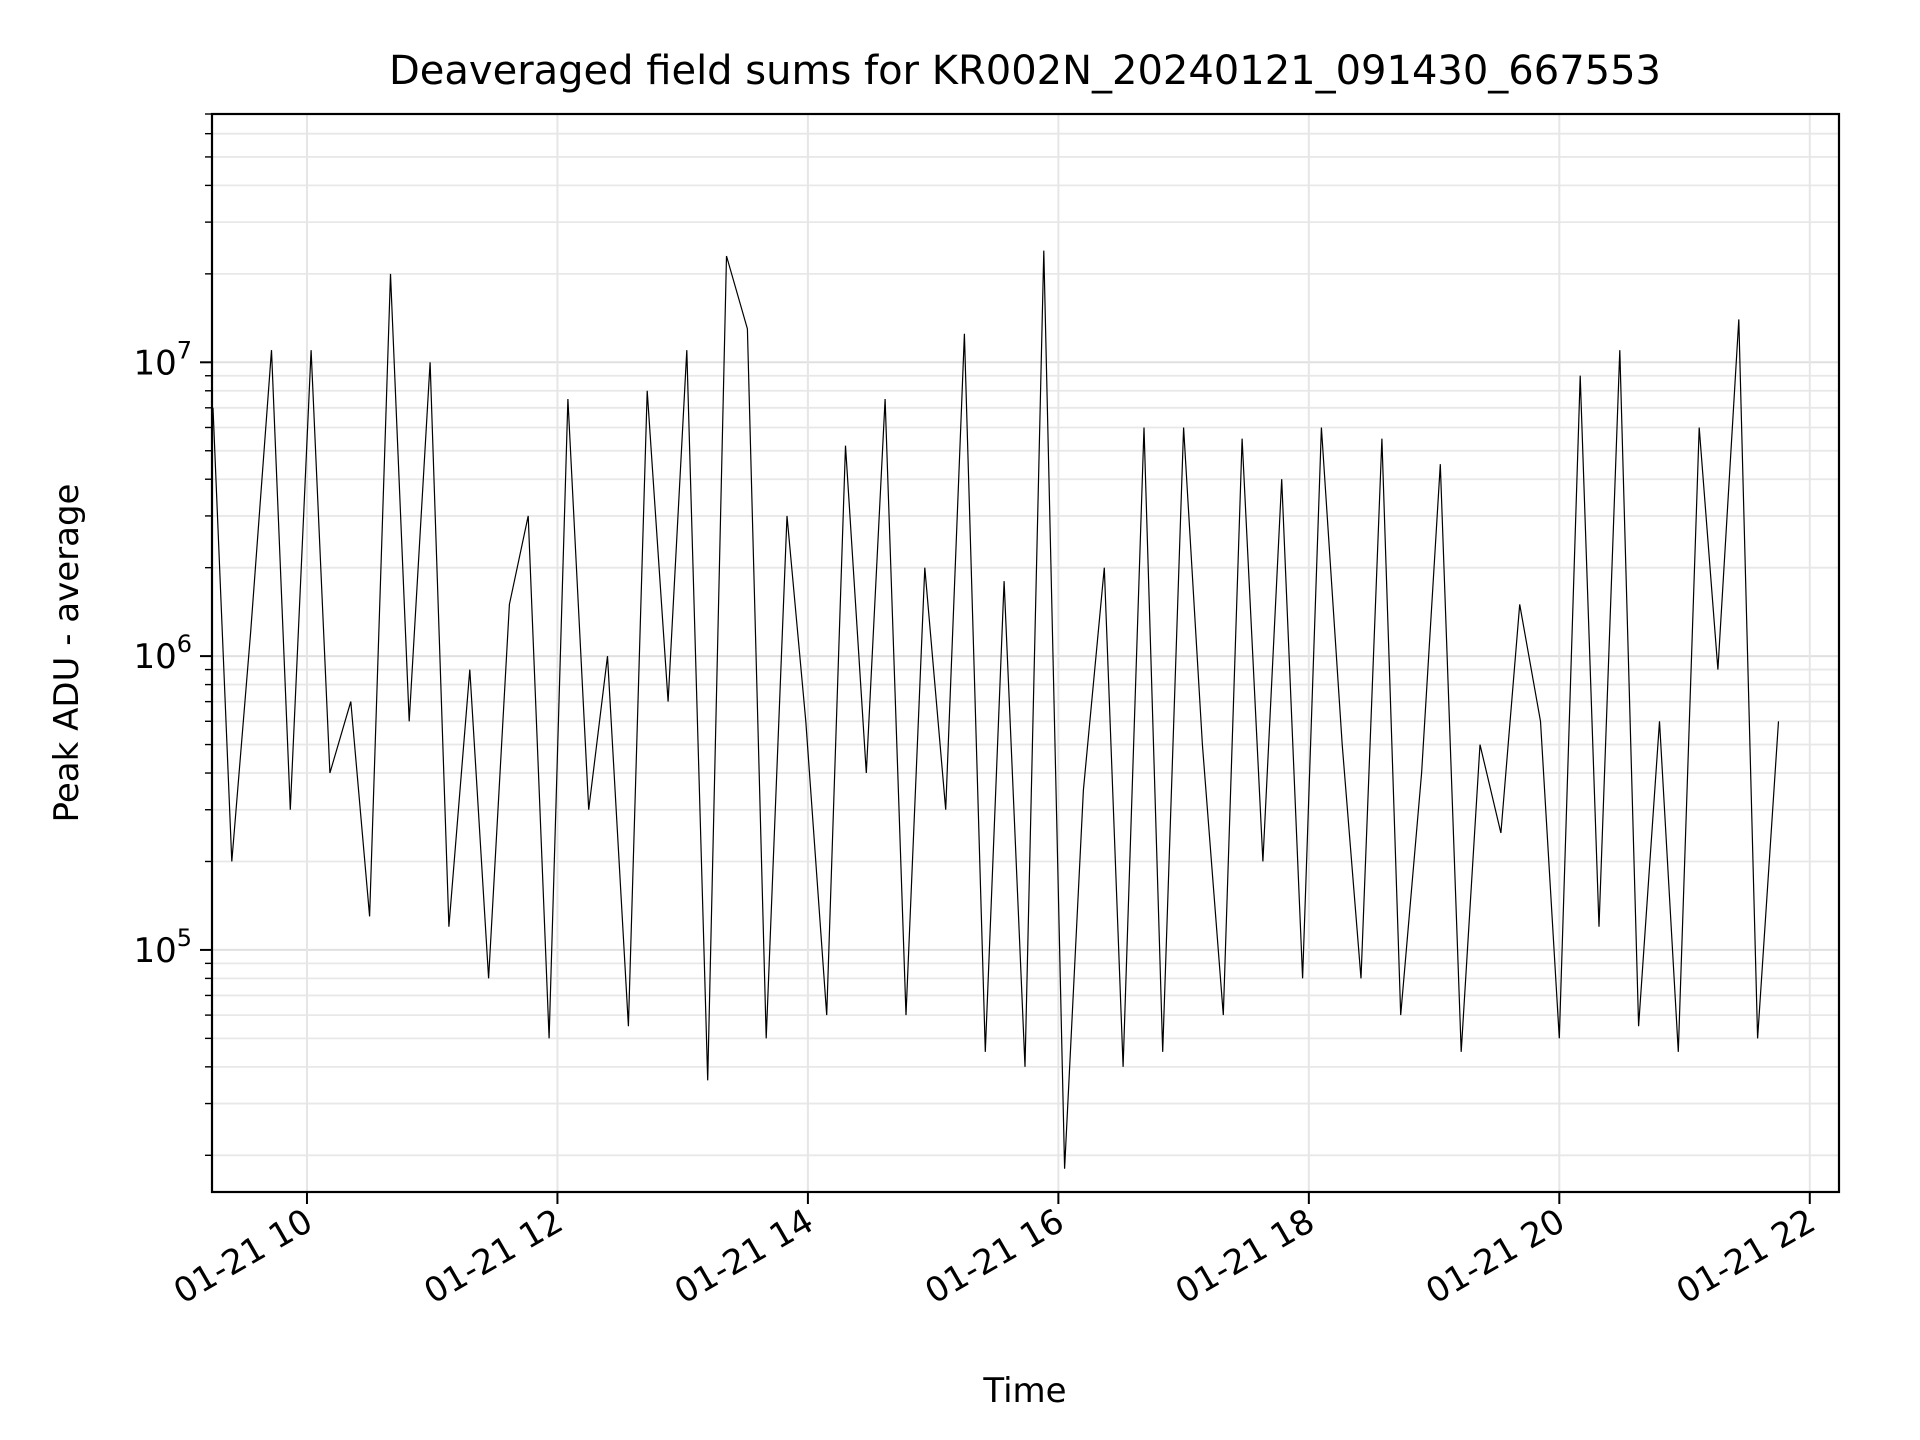 Image resolution: width=1920 pixels, height=1440 pixels. Describe the element at coordinates (1495, 1256) in the screenshot. I see `x-tick-label: 01-21 20` at that location.